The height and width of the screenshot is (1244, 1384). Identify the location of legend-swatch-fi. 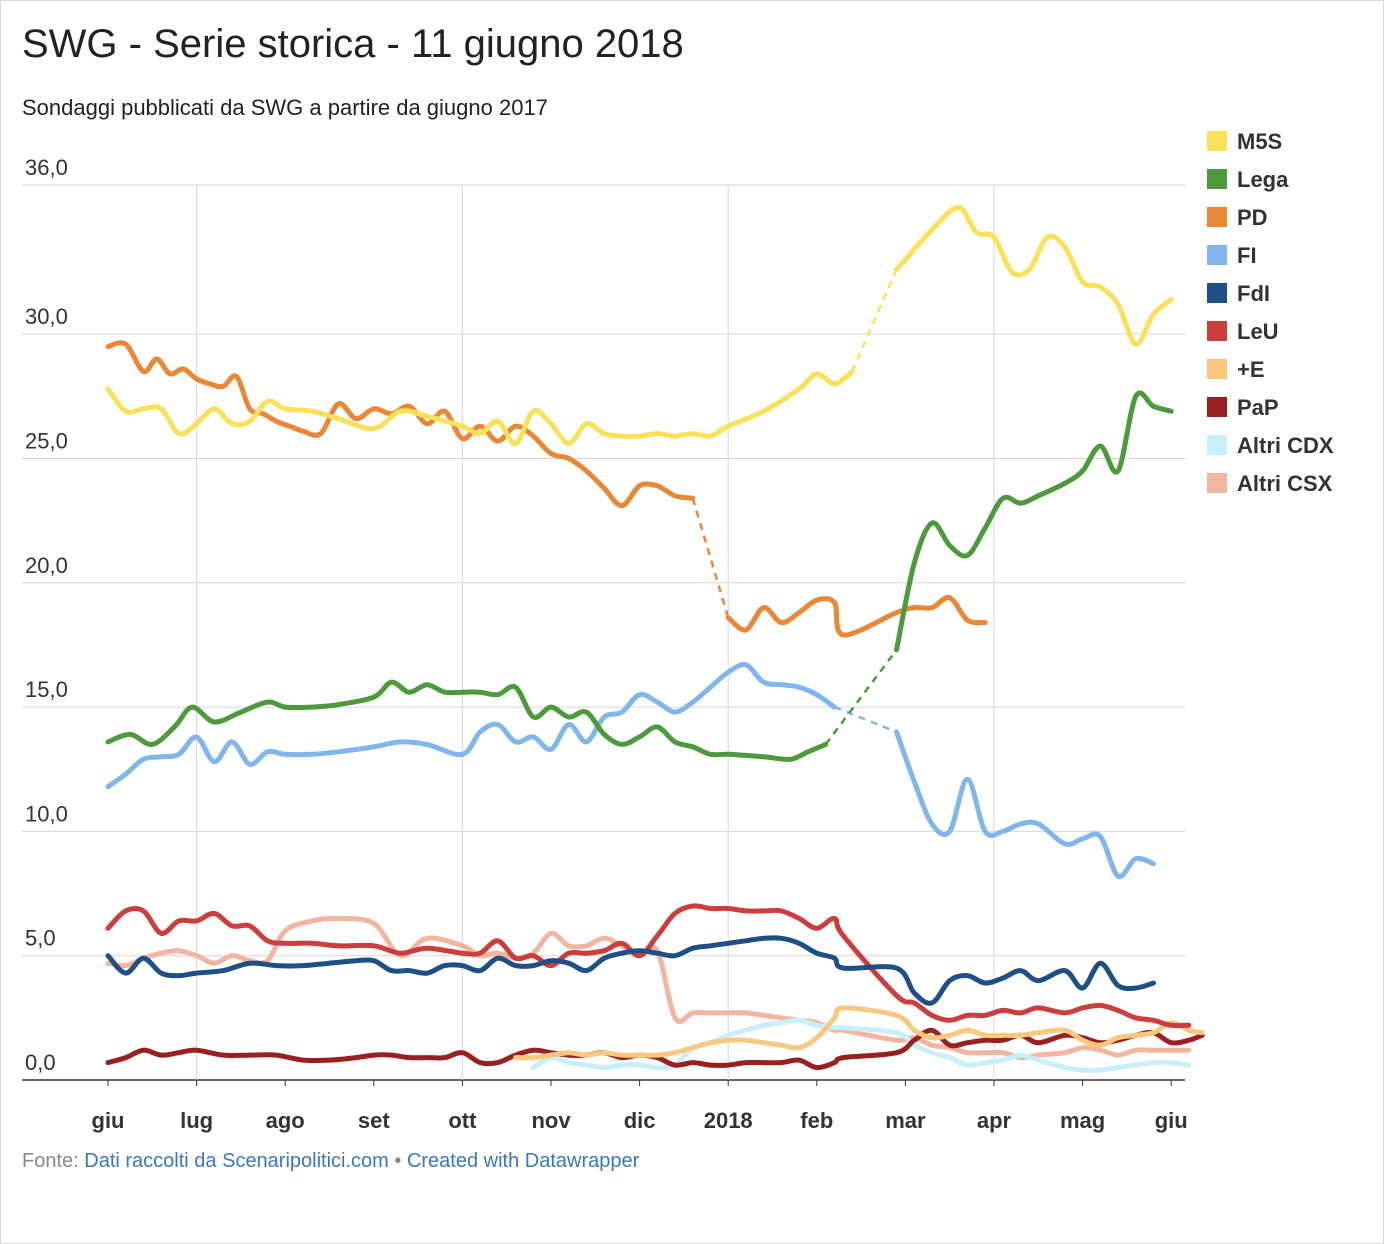
(1217, 255).